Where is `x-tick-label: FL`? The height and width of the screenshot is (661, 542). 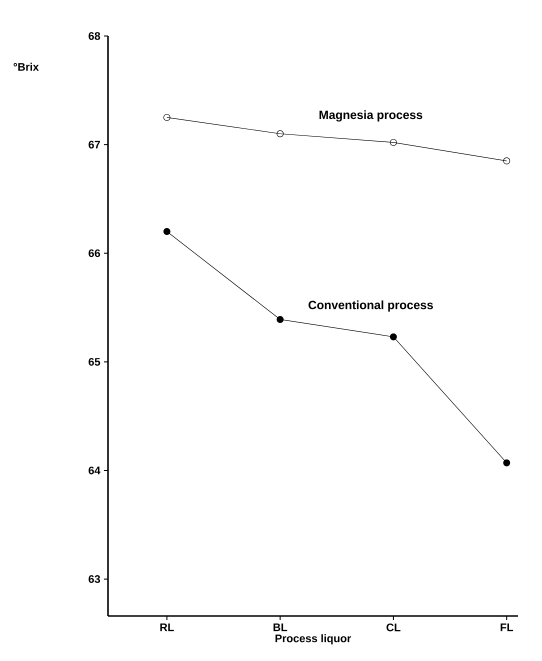
x-tick-label: FL is located at coordinates (507, 628).